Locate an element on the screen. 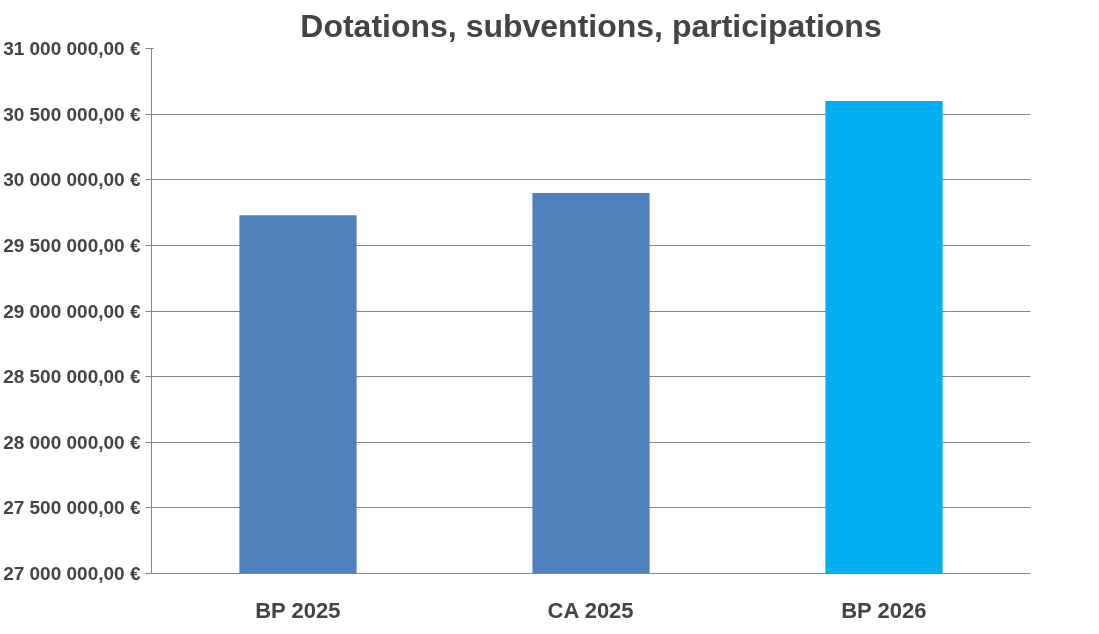  x-tick-label: CA 2025 is located at coordinates (590, 610).